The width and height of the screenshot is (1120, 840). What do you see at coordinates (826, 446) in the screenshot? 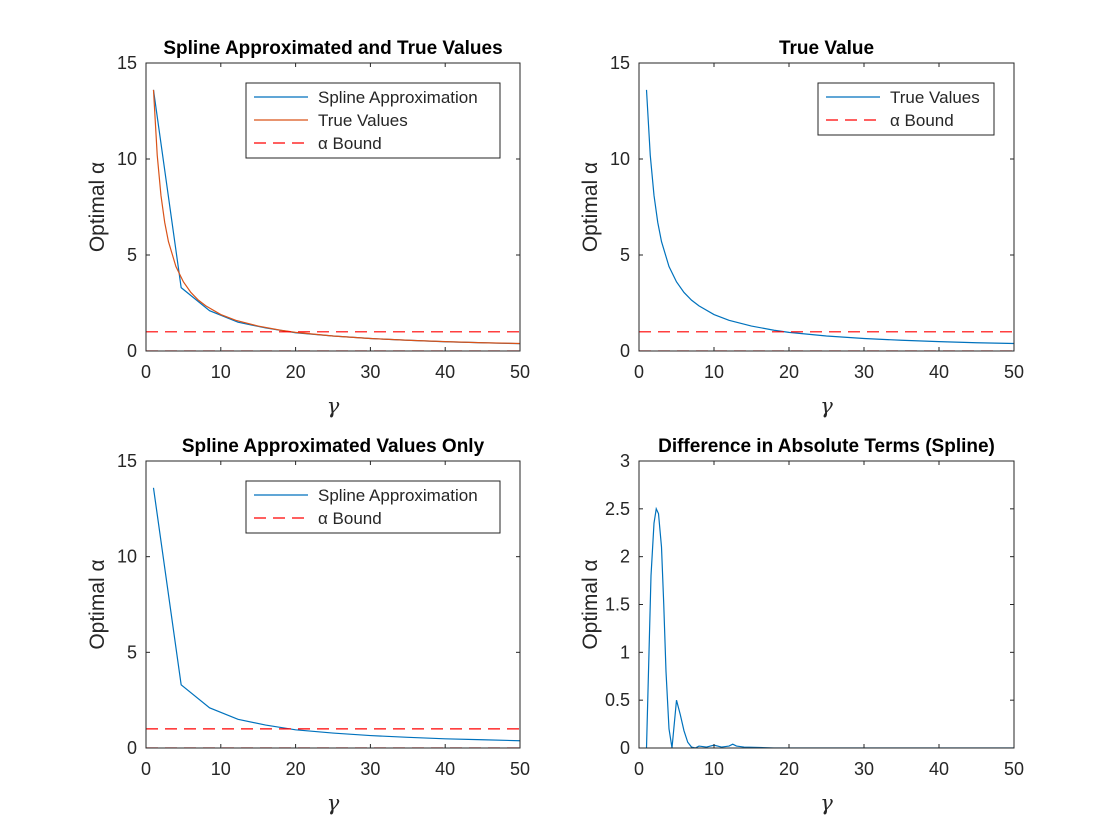
I see `chart-title: Difference in Absolute Terms (Spline)` at bounding box center [826, 446].